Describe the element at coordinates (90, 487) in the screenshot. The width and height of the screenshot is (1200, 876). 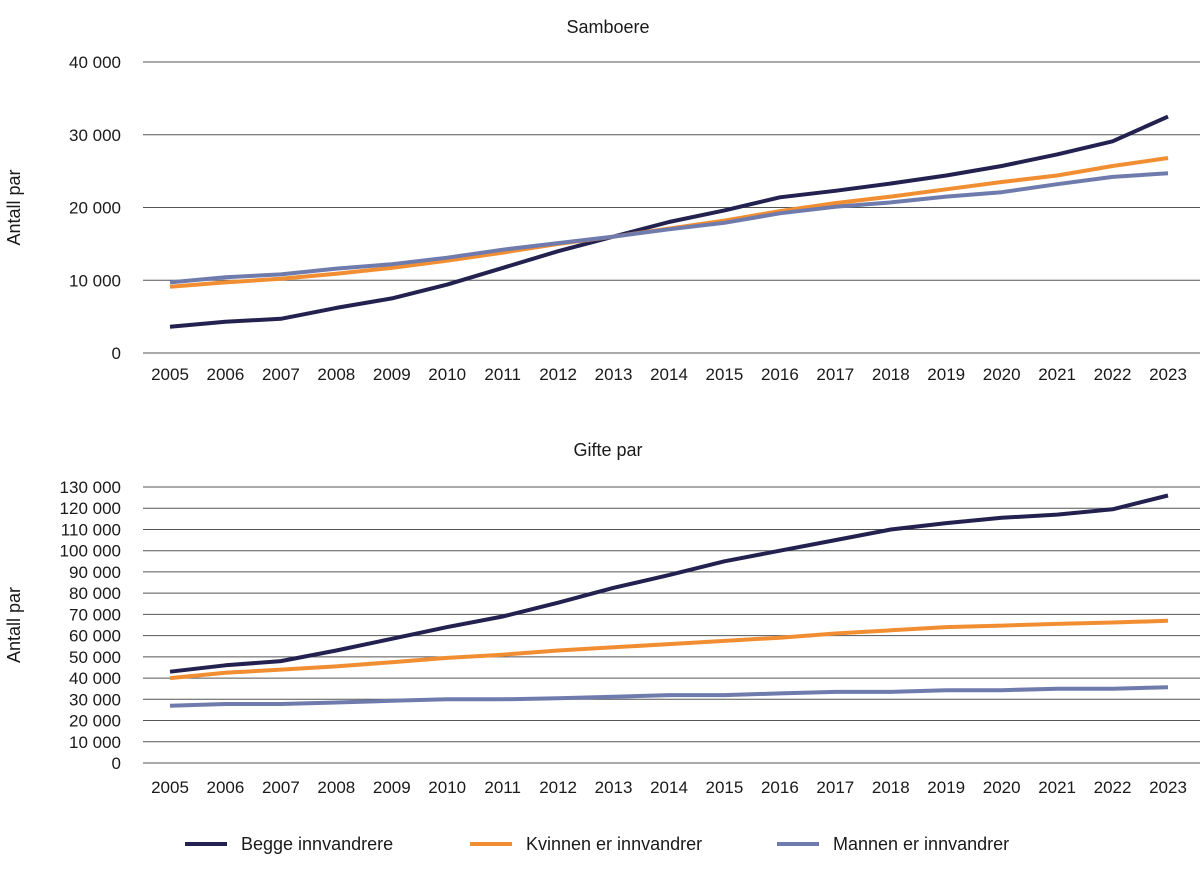
I see `y-tick-label: 130 000` at that location.